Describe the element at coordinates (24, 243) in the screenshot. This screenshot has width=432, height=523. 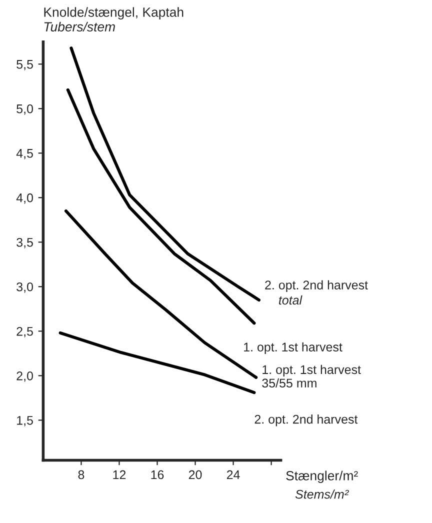
I see `y-tick-label: 3,5` at that location.